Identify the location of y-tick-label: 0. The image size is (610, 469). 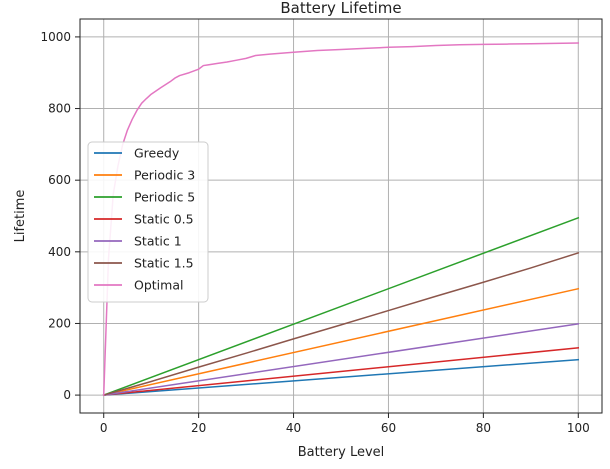
(67, 395).